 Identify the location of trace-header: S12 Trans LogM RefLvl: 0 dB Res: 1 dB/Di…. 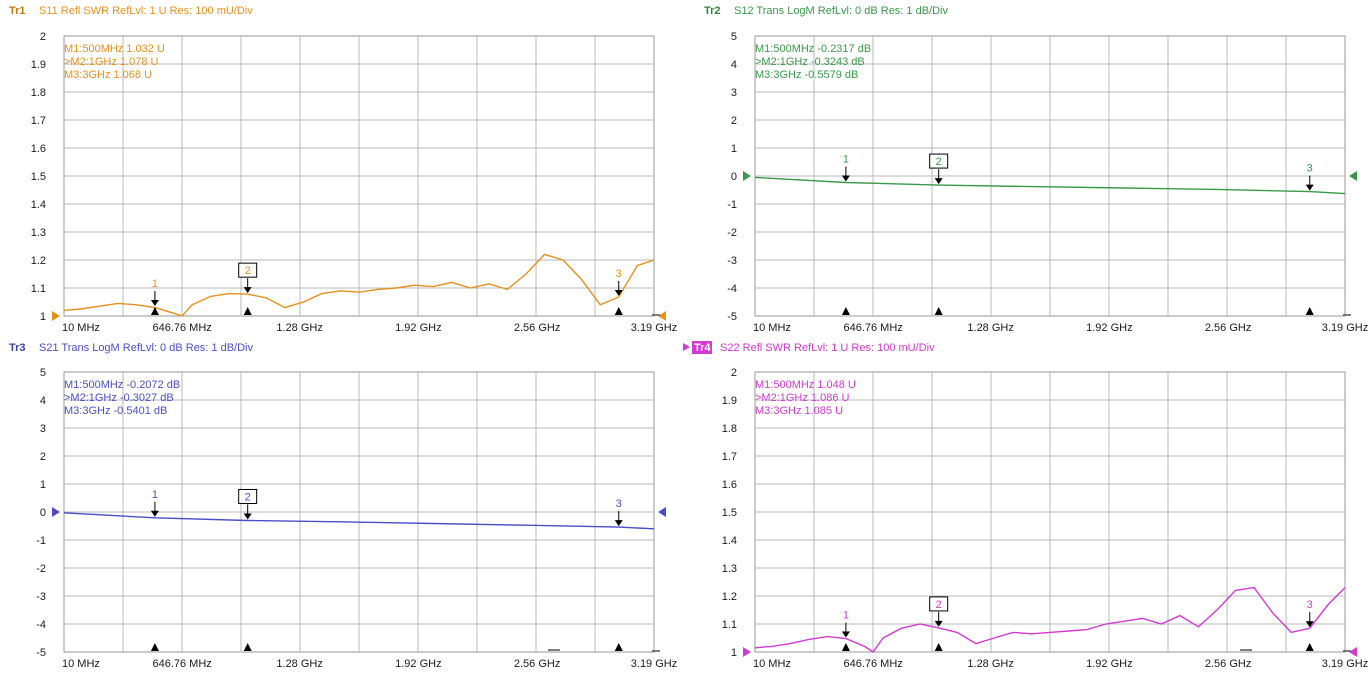
(841, 11).